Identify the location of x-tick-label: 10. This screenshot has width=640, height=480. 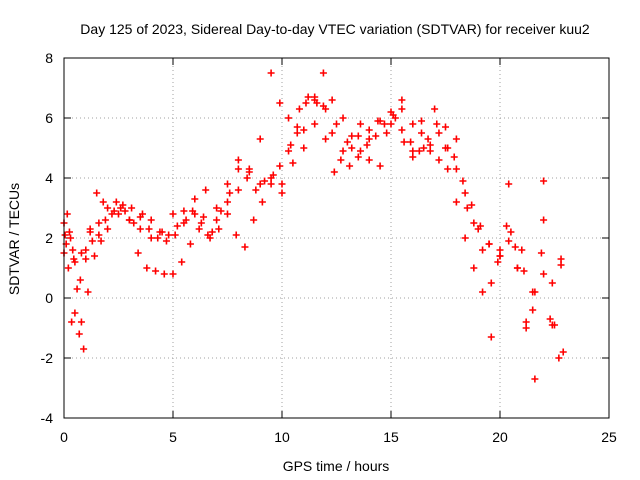
(282, 437).